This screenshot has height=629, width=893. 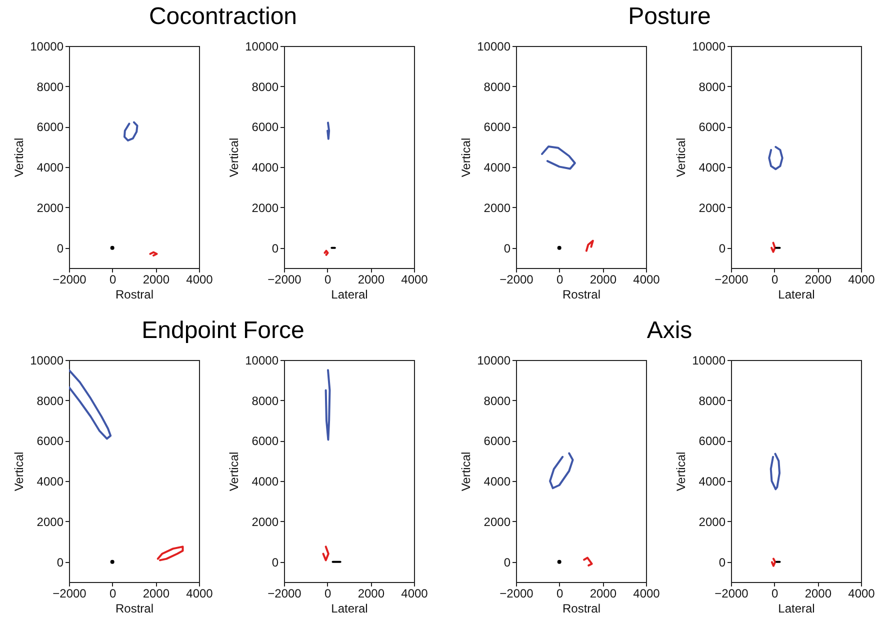 I want to click on chart-title: Posture, so click(x=669, y=17).